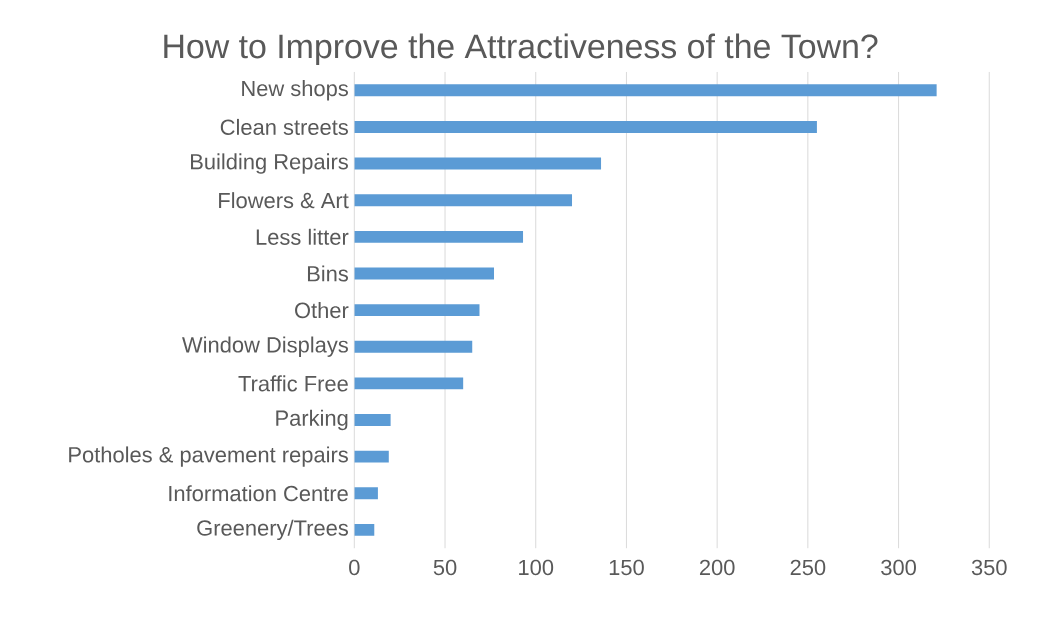 This screenshot has height=622, width=1040. I want to click on y-tick-label: Bins, so click(328, 273).